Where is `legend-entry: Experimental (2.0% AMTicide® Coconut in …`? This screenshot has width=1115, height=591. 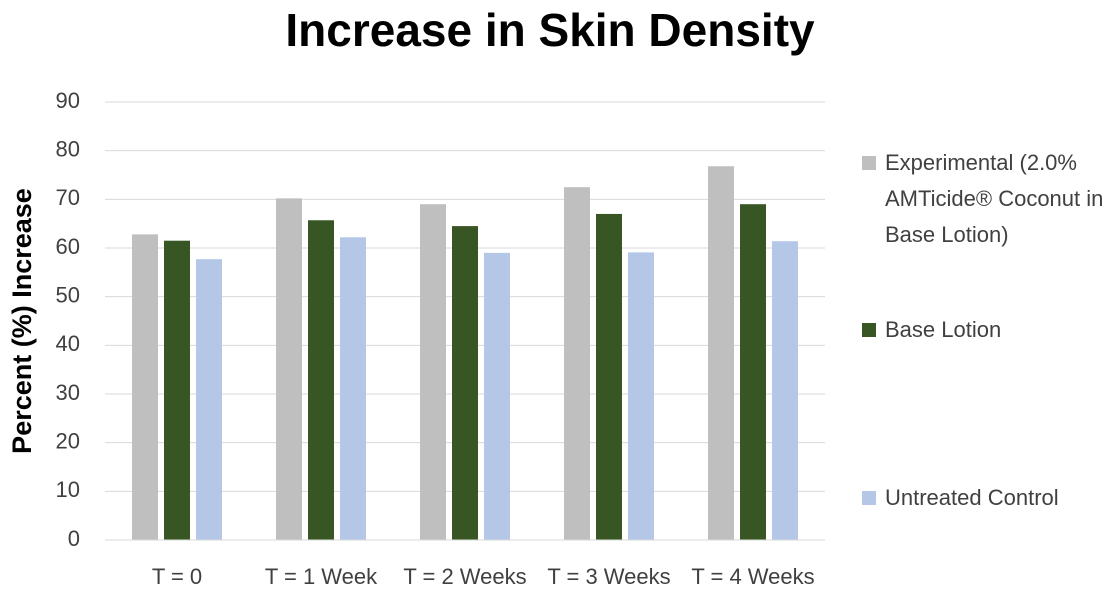 legend-entry: Experimental (2.0% AMTicide® Coconut in … is located at coordinates (987, 199).